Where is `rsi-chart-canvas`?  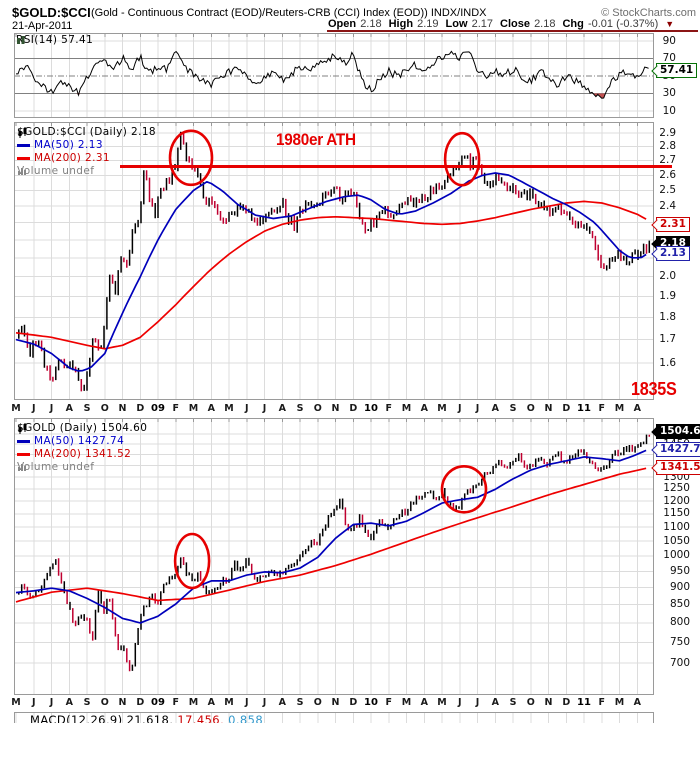 rsi-chart-canvas is located at coordinates (334, 75).